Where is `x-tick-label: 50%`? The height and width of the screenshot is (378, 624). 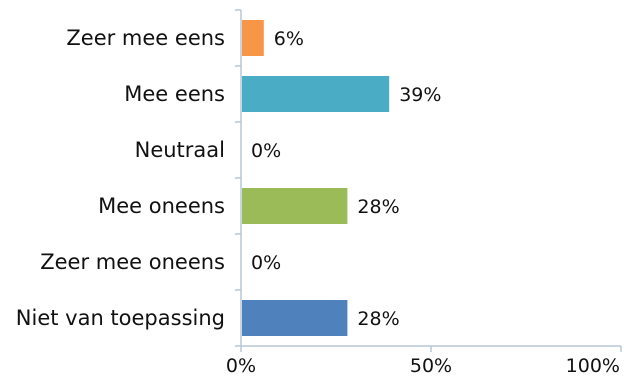
x-tick-label: 50% is located at coordinates (431, 366).